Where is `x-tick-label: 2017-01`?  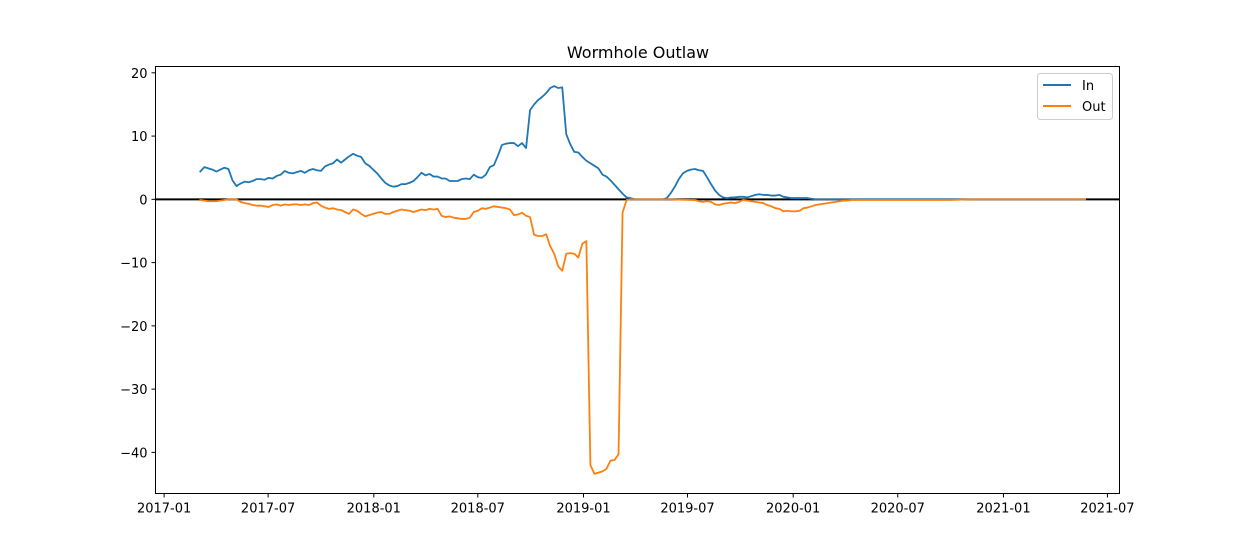
x-tick-label: 2017-01 is located at coordinates (164, 509).